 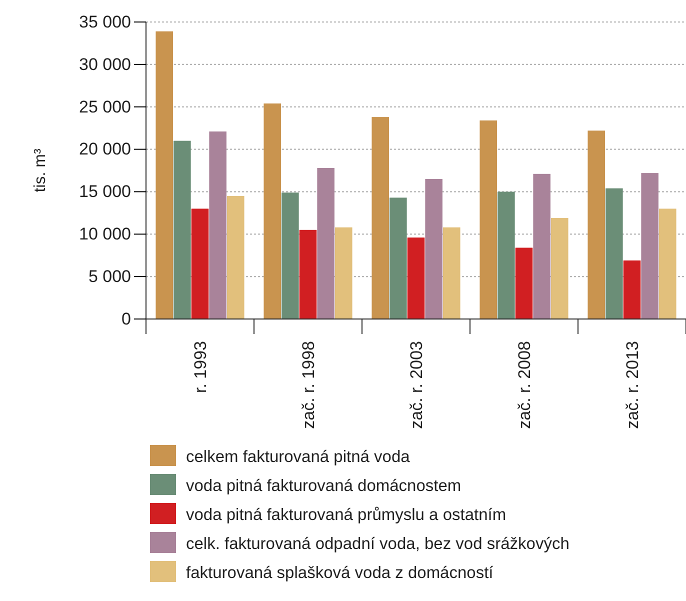 I want to click on legend-label: fakturovaná splašková voda z domácností, so click(x=340, y=573).